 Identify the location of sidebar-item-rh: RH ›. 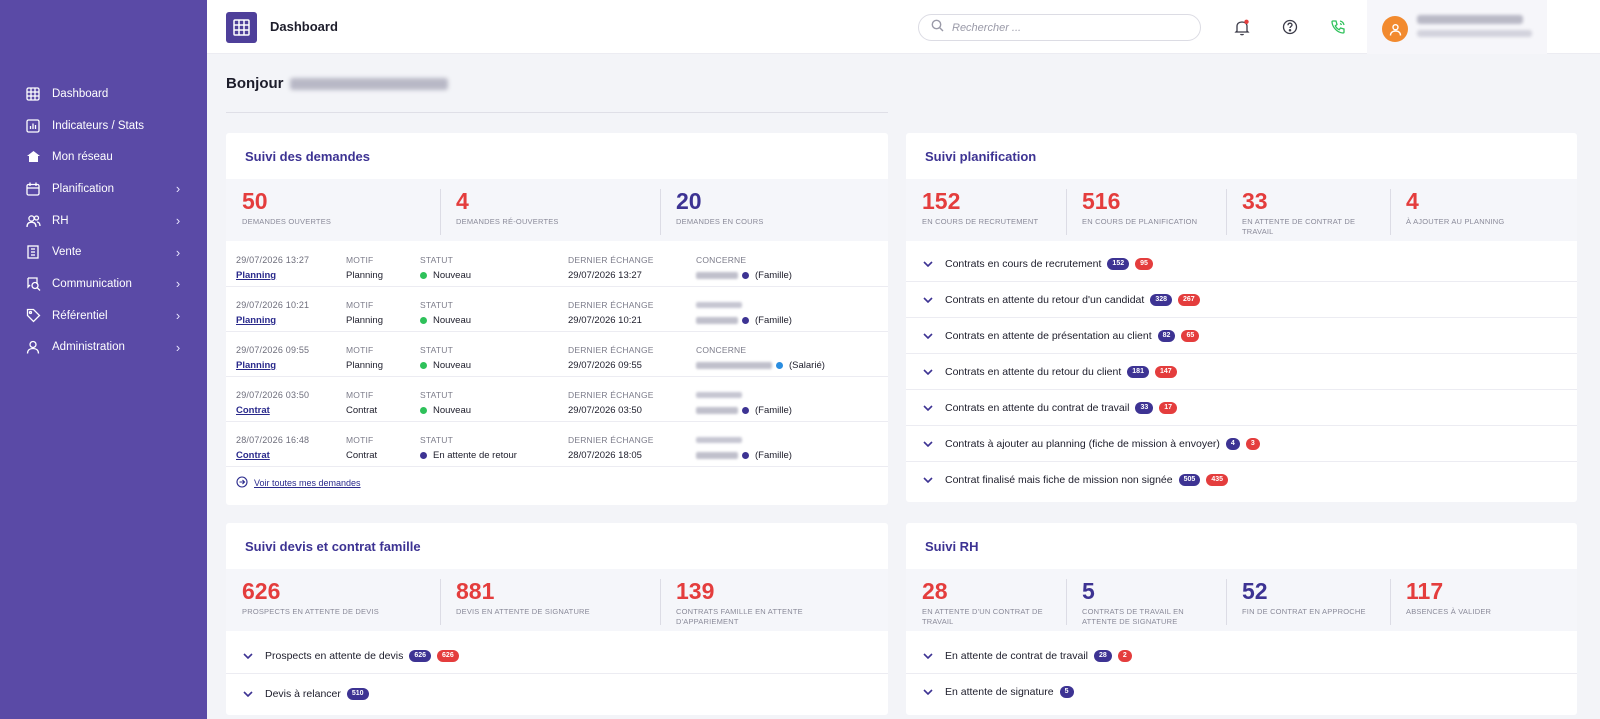
(103, 221).